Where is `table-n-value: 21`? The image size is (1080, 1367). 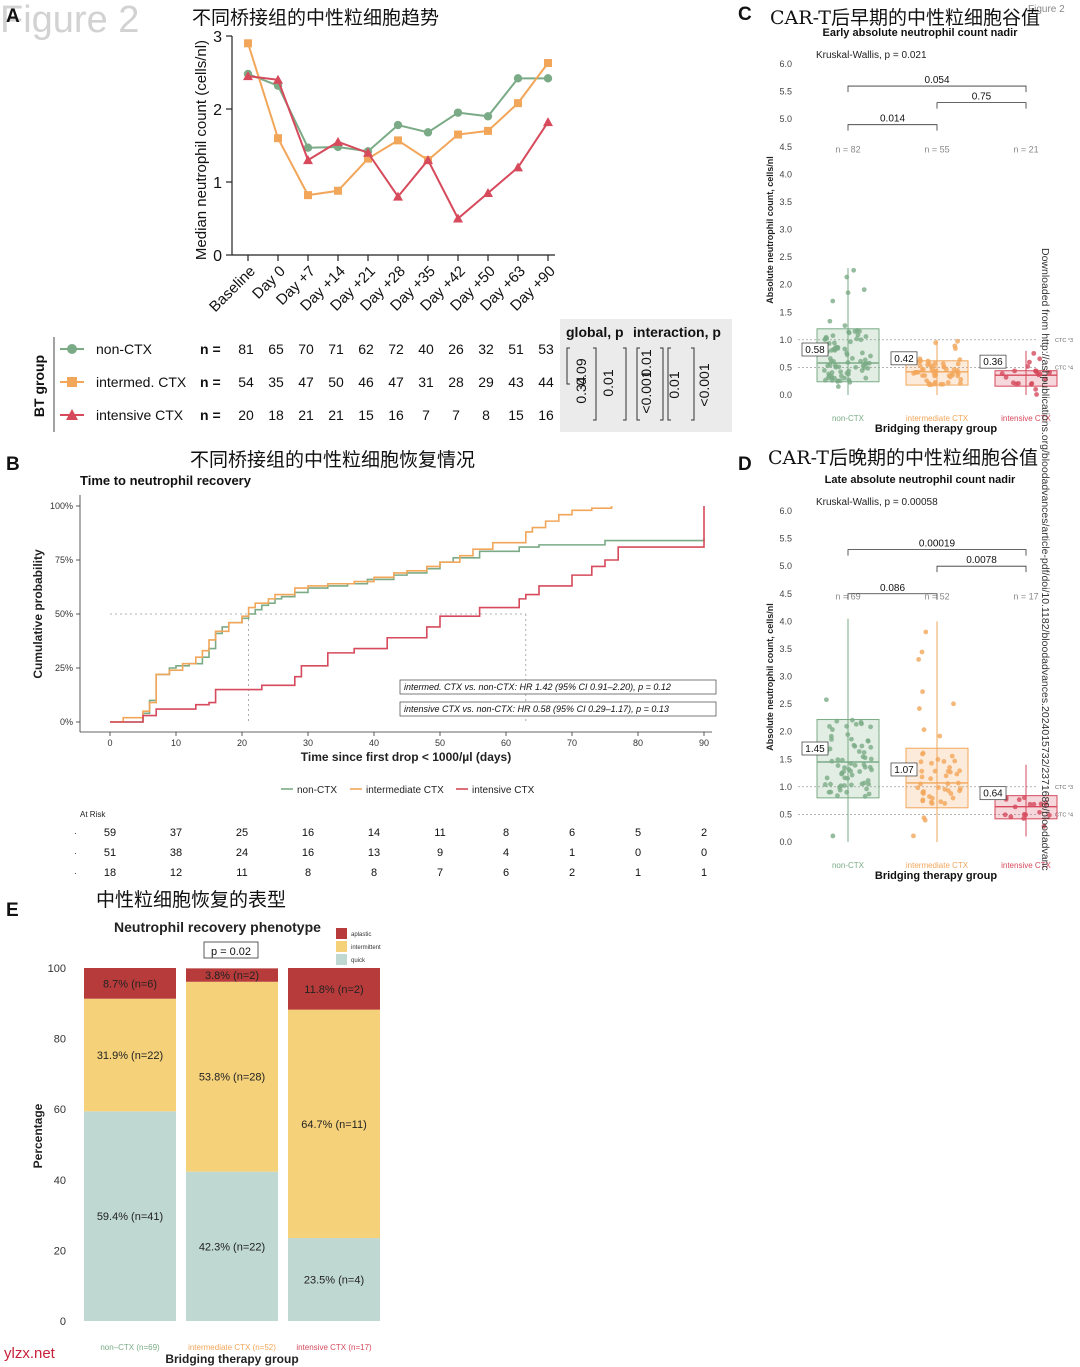
table-n-value: 21 is located at coordinates (306, 415).